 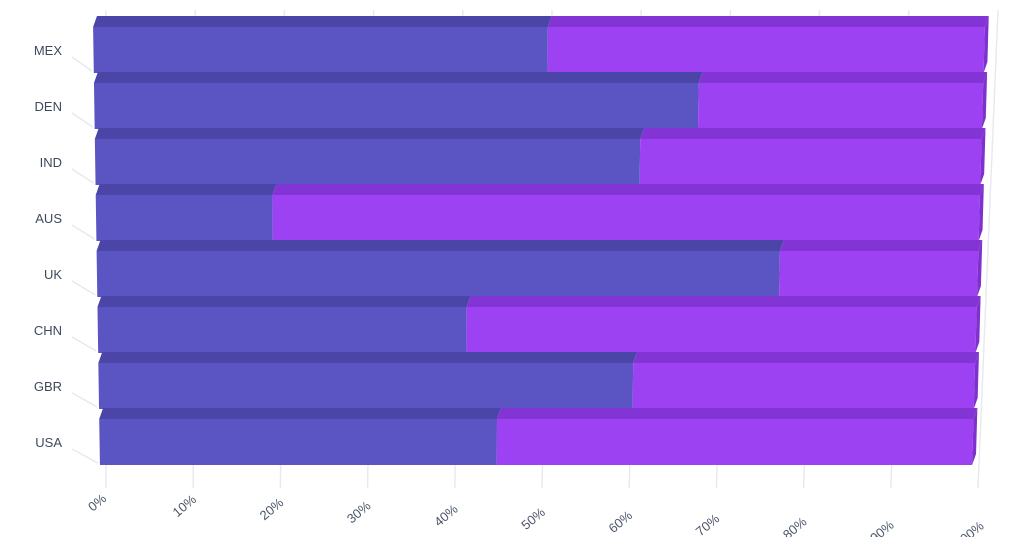 What do you see at coordinates (48, 386) in the screenshot?
I see `category-label-gbr: GBR` at bounding box center [48, 386].